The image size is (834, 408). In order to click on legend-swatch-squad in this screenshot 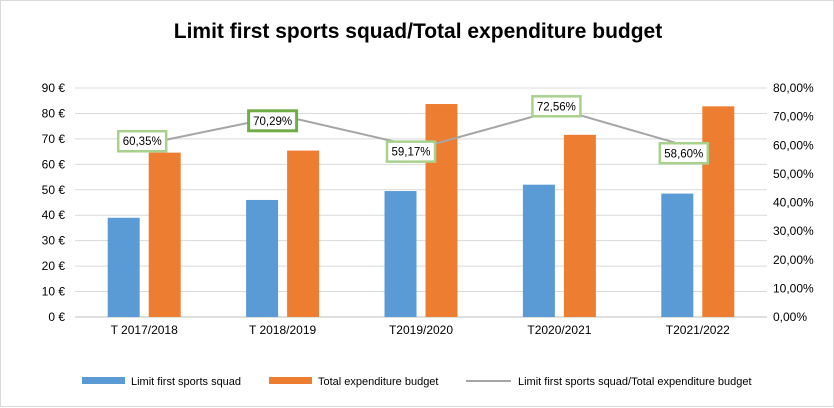, I will do `click(103, 380)`.